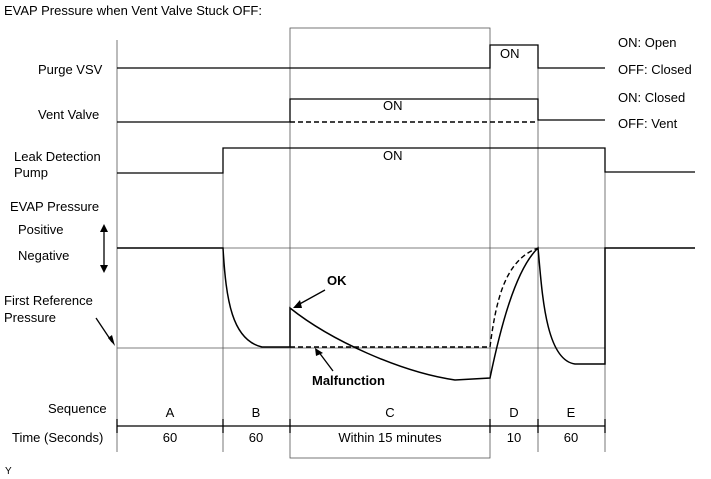 This screenshot has height=479, width=711. What do you see at coordinates (648, 123) in the screenshot?
I see `legend-vent-off: OFF: Vent` at bounding box center [648, 123].